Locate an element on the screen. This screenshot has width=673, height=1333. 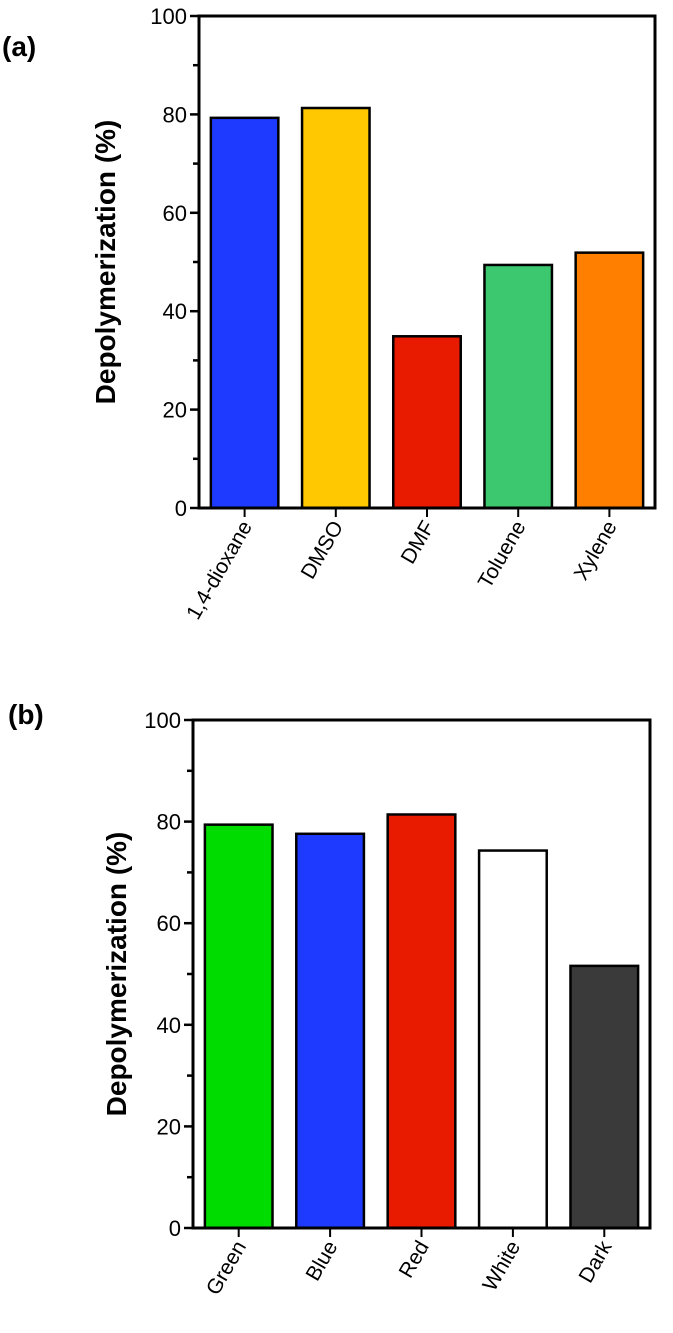
x-tick-label: Xylene is located at coordinates (596, 550).